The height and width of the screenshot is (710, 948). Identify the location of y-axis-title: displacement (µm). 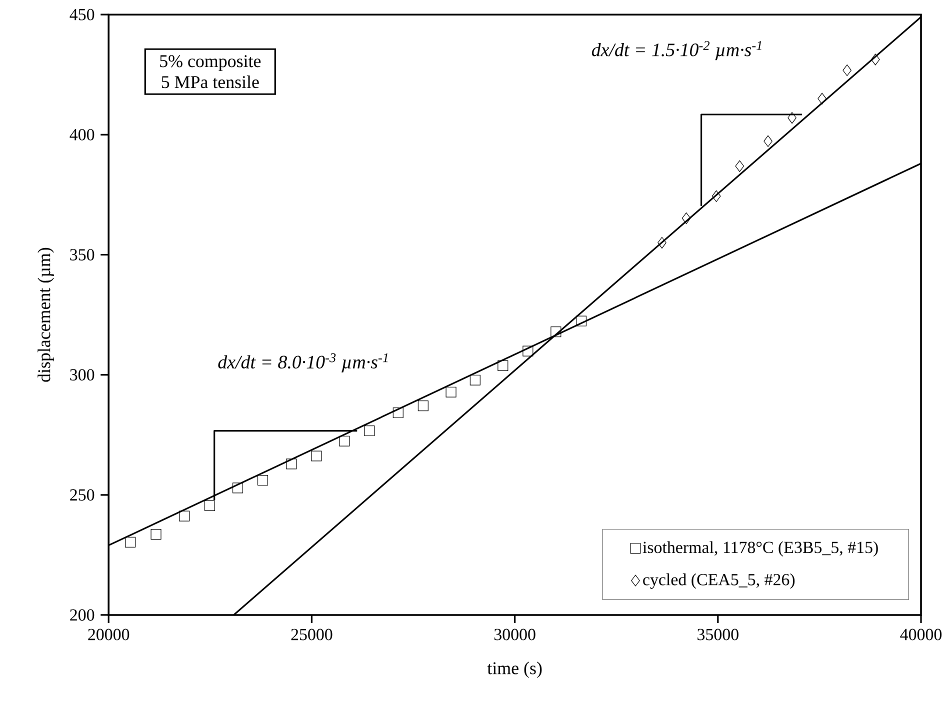
(46, 315).